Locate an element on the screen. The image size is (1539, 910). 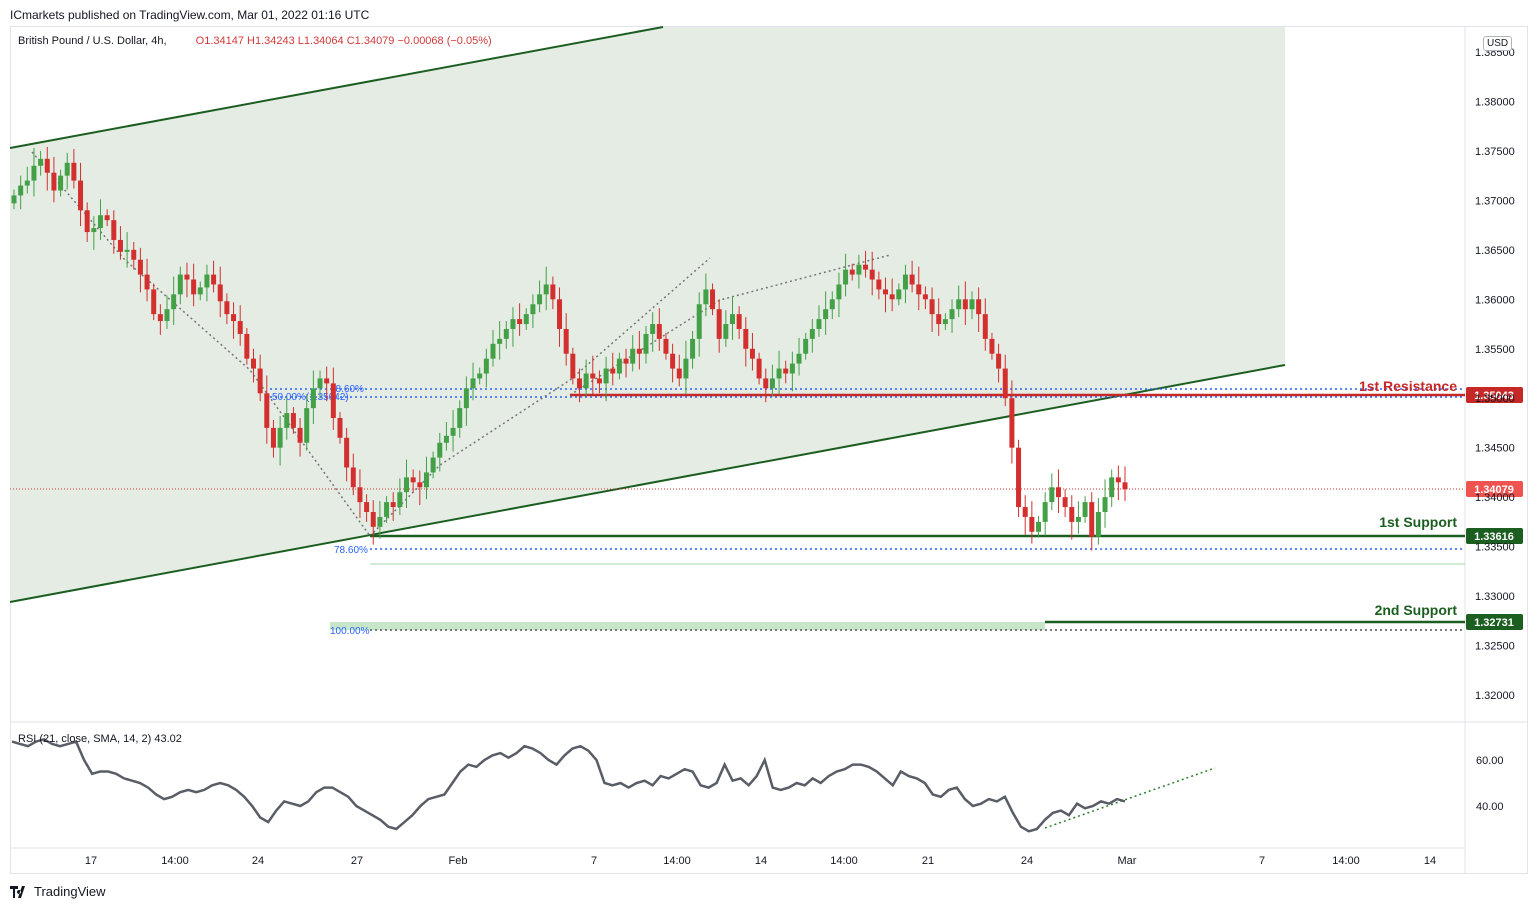
price-tick-label: 1.34000 is located at coordinates (1495, 498).